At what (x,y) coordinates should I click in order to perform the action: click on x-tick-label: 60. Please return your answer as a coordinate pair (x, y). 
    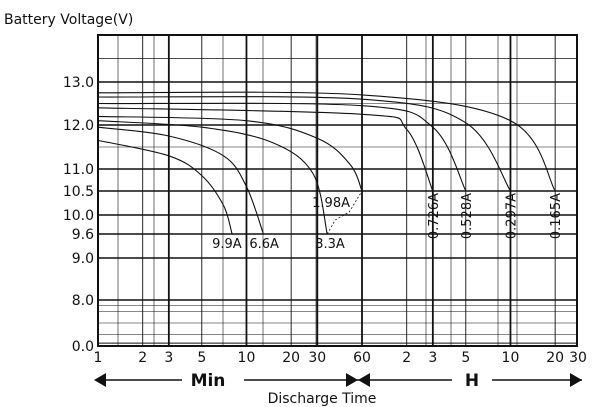
    Looking at the image, I should click on (362, 358).